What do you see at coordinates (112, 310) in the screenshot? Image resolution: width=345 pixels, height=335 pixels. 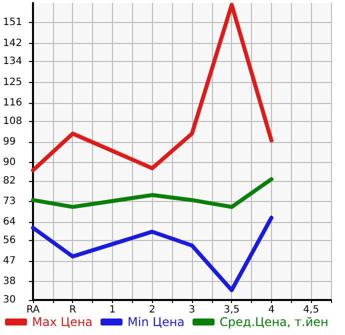 I see `x-tick-label: 1` at bounding box center [112, 310].